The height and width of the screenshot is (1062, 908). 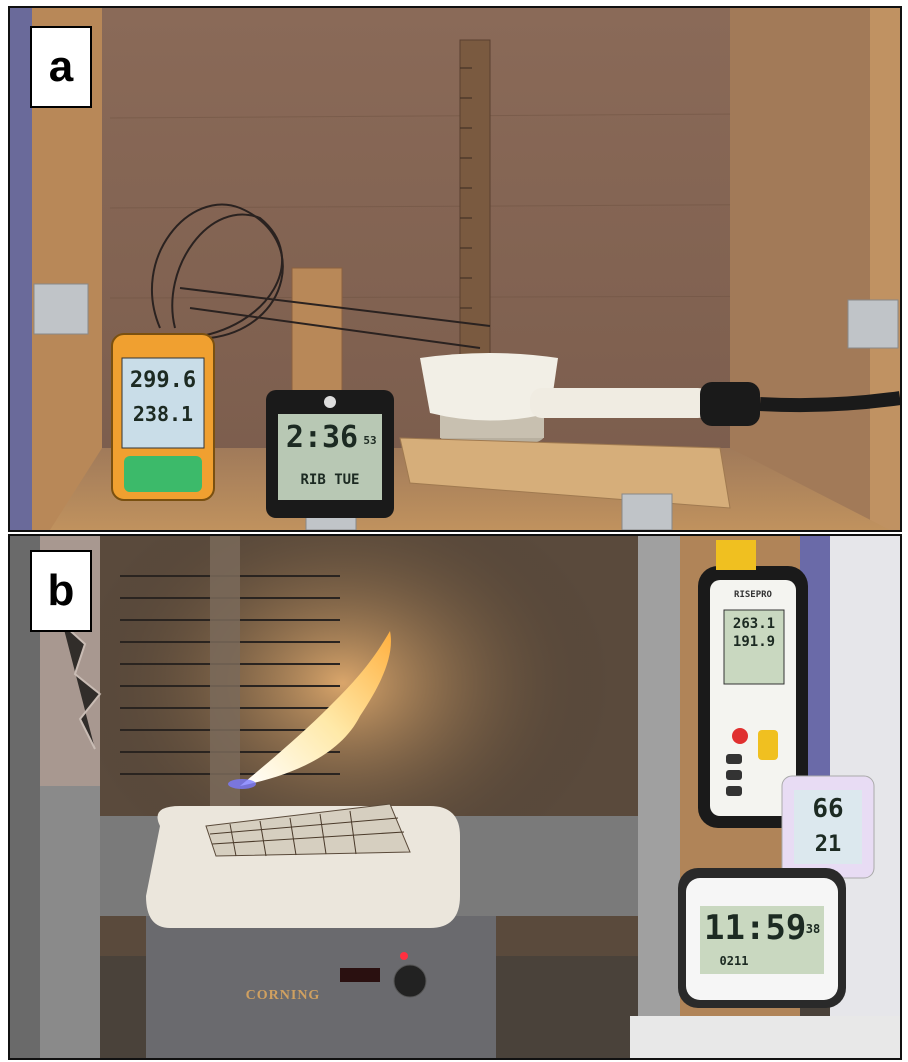 What do you see at coordinates (828, 844) in the screenshot?
I see `hygrometer-temperature: 21` at bounding box center [828, 844].